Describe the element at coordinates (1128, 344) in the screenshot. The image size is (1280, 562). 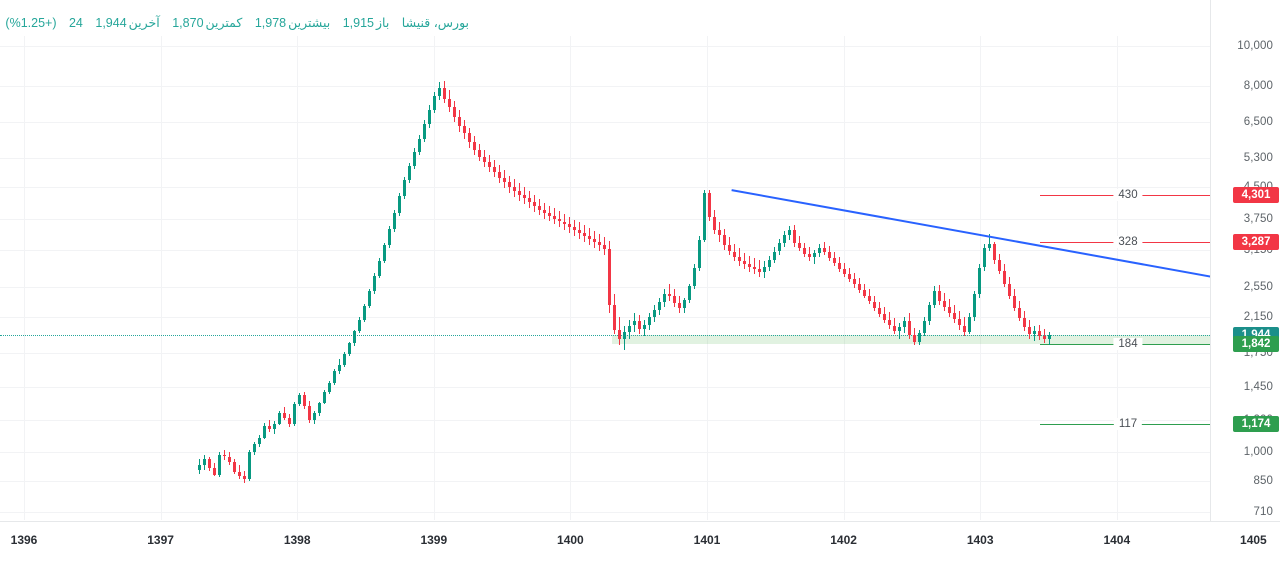
I see `level-184-label: 184` at that location.